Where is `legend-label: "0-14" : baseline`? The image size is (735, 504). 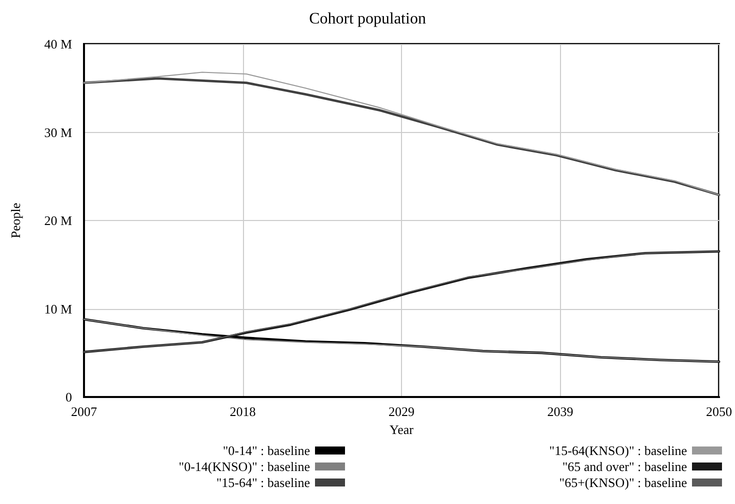
legend-label: "0-14" : baseline is located at coordinates (266, 450).